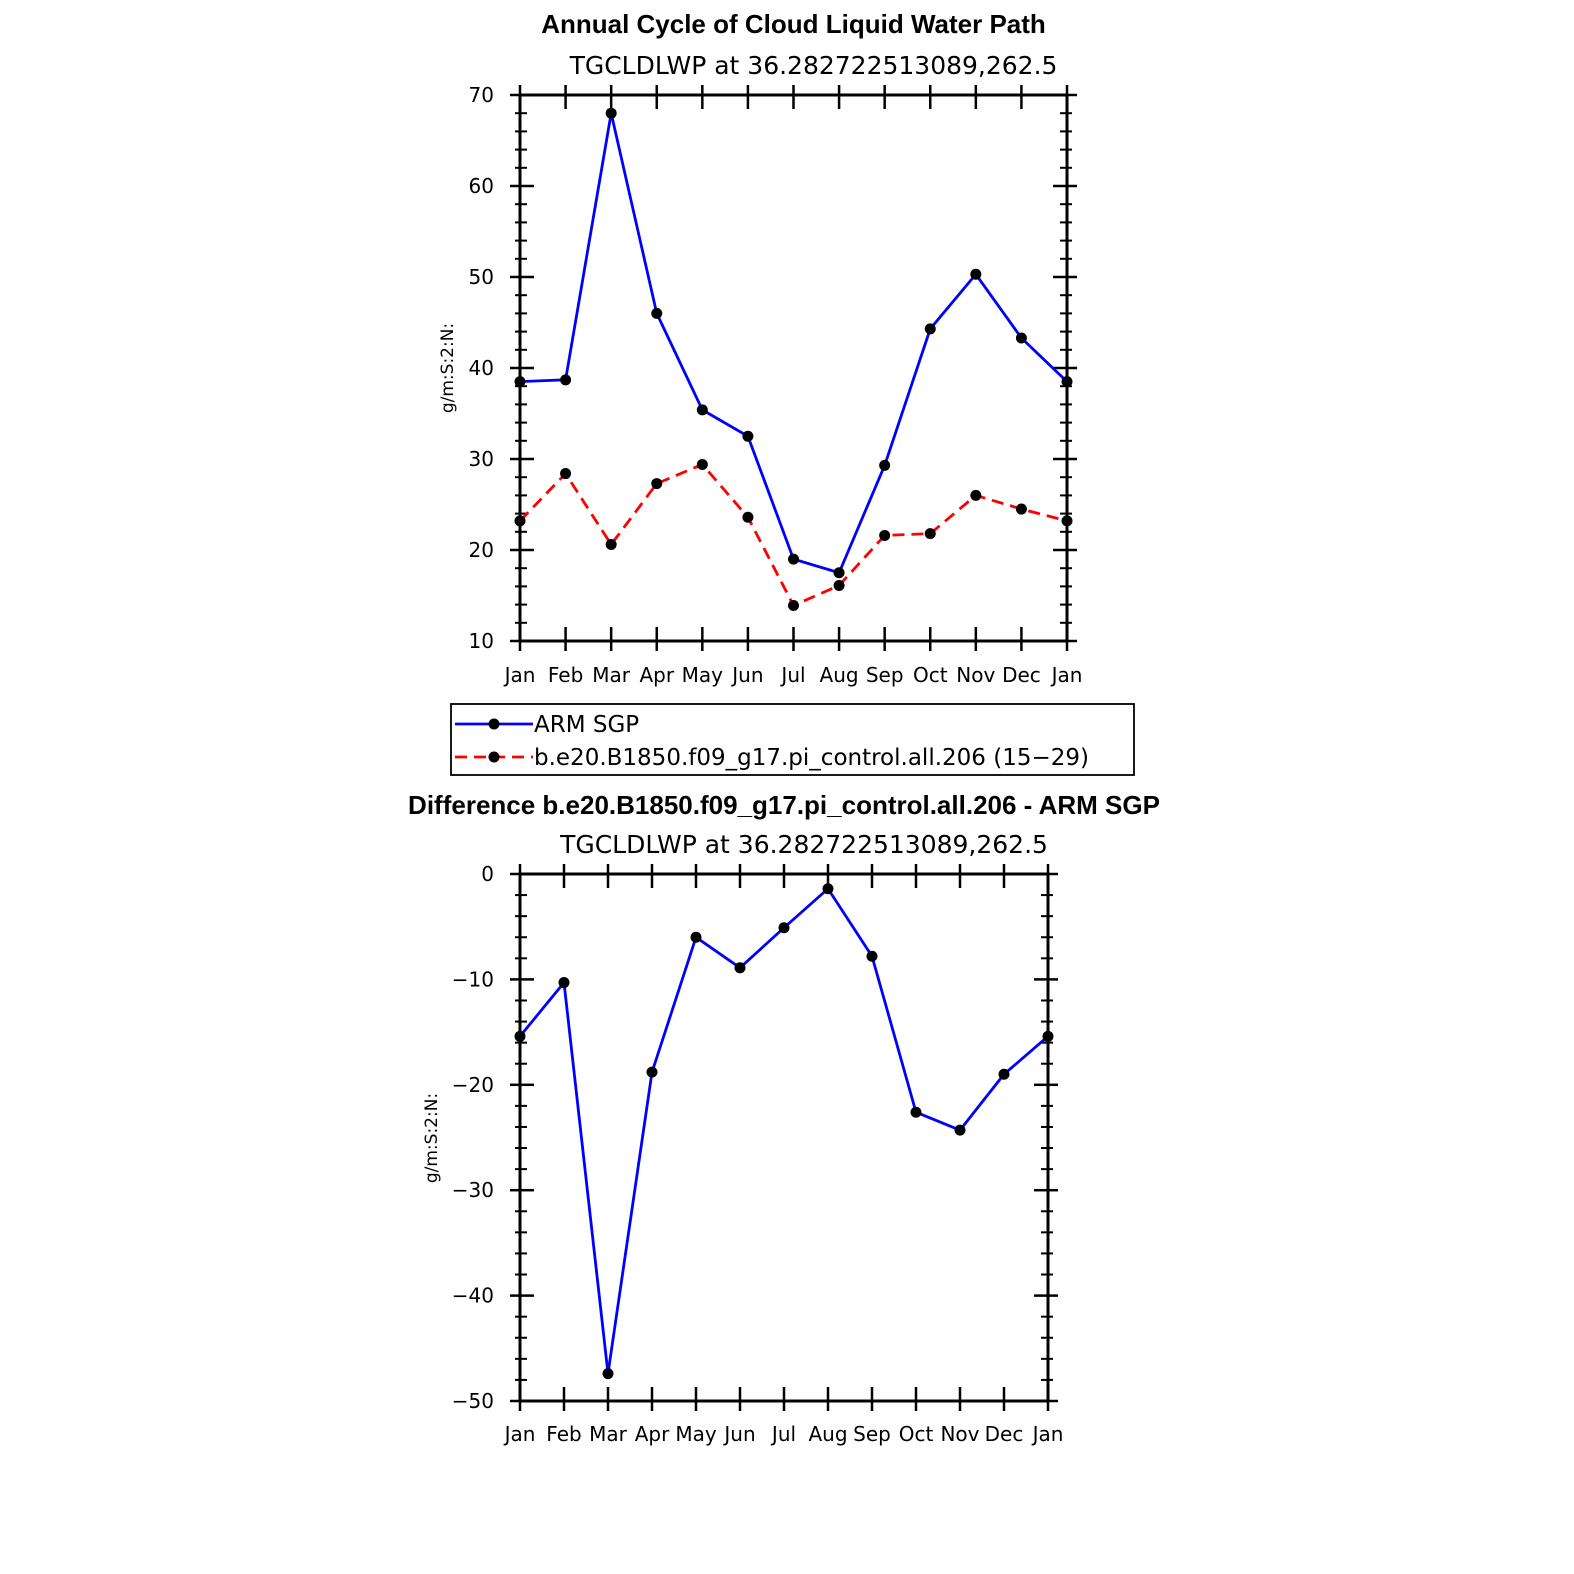  Describe the element at coordinates (481, 186) in the screenshot. I see `y-tick-label: 60` at that location.